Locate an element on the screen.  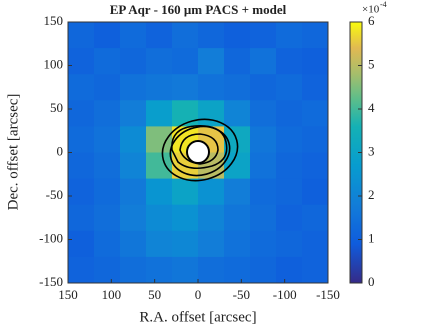
colorbar-tick-label: 2 is located at coordinates (371, 194).